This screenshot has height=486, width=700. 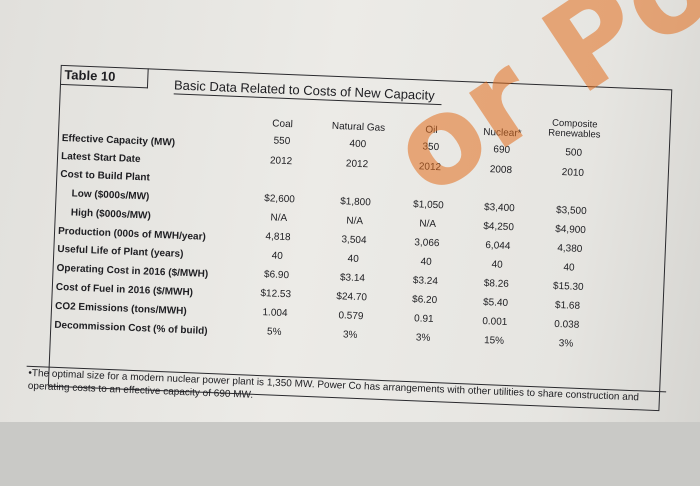 I want to click on table-cell: $3.24, so click(x=425, y=281).